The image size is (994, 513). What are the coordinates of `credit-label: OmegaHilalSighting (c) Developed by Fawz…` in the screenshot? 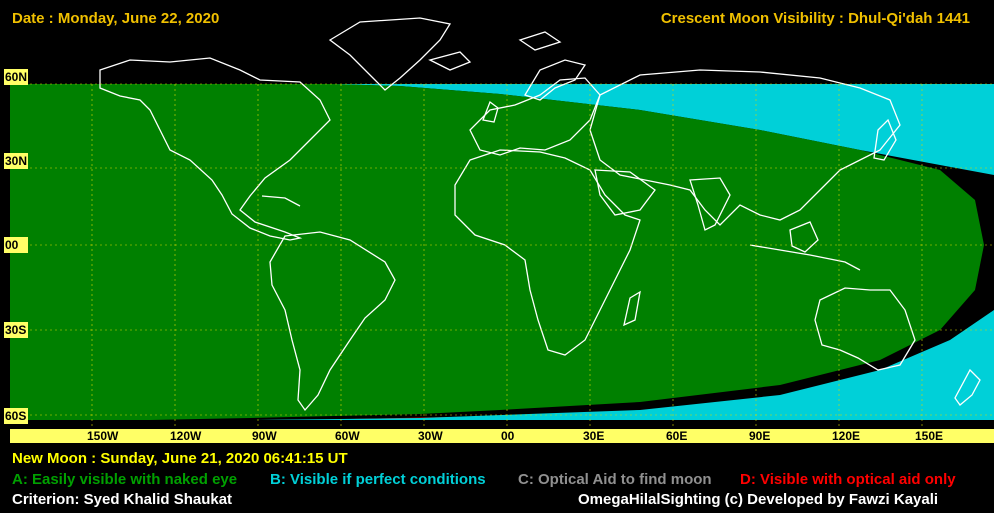 It's located at (758, 499).